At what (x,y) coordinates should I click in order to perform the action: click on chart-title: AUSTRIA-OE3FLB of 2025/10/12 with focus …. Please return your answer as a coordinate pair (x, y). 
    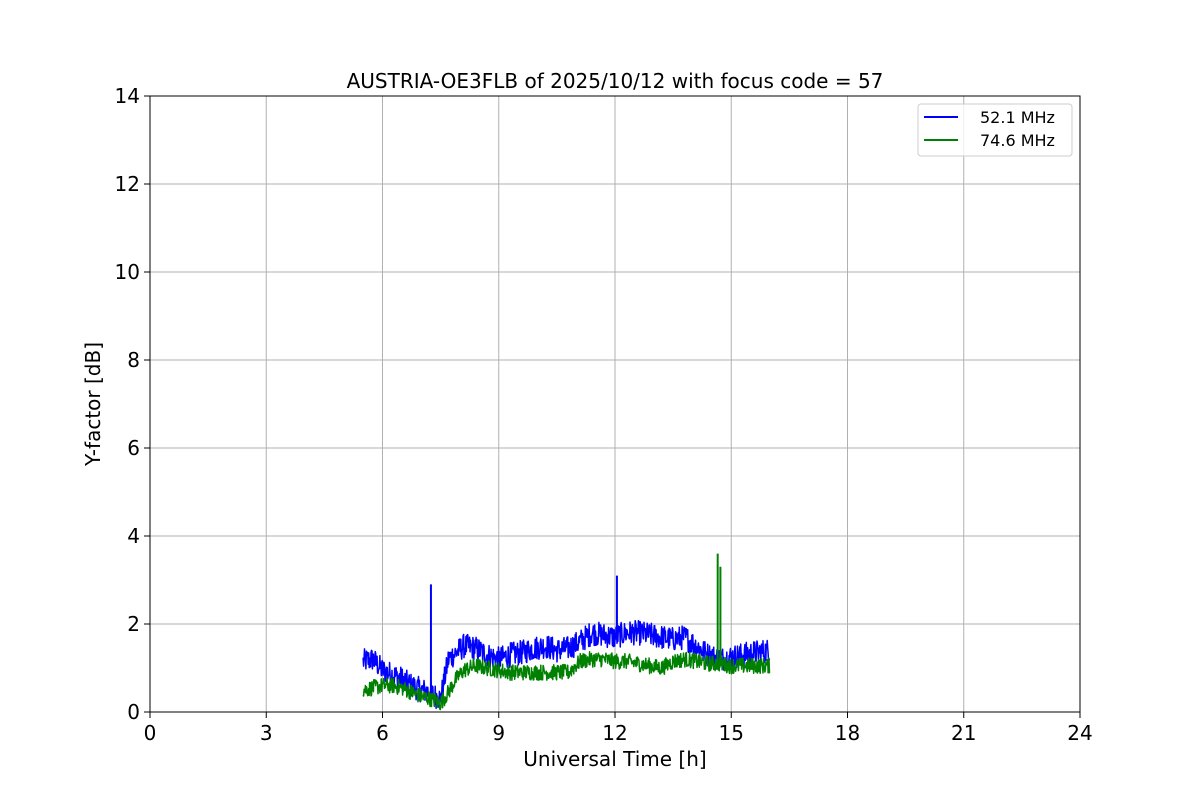
    Looking at the image, I should click on (615, 81).